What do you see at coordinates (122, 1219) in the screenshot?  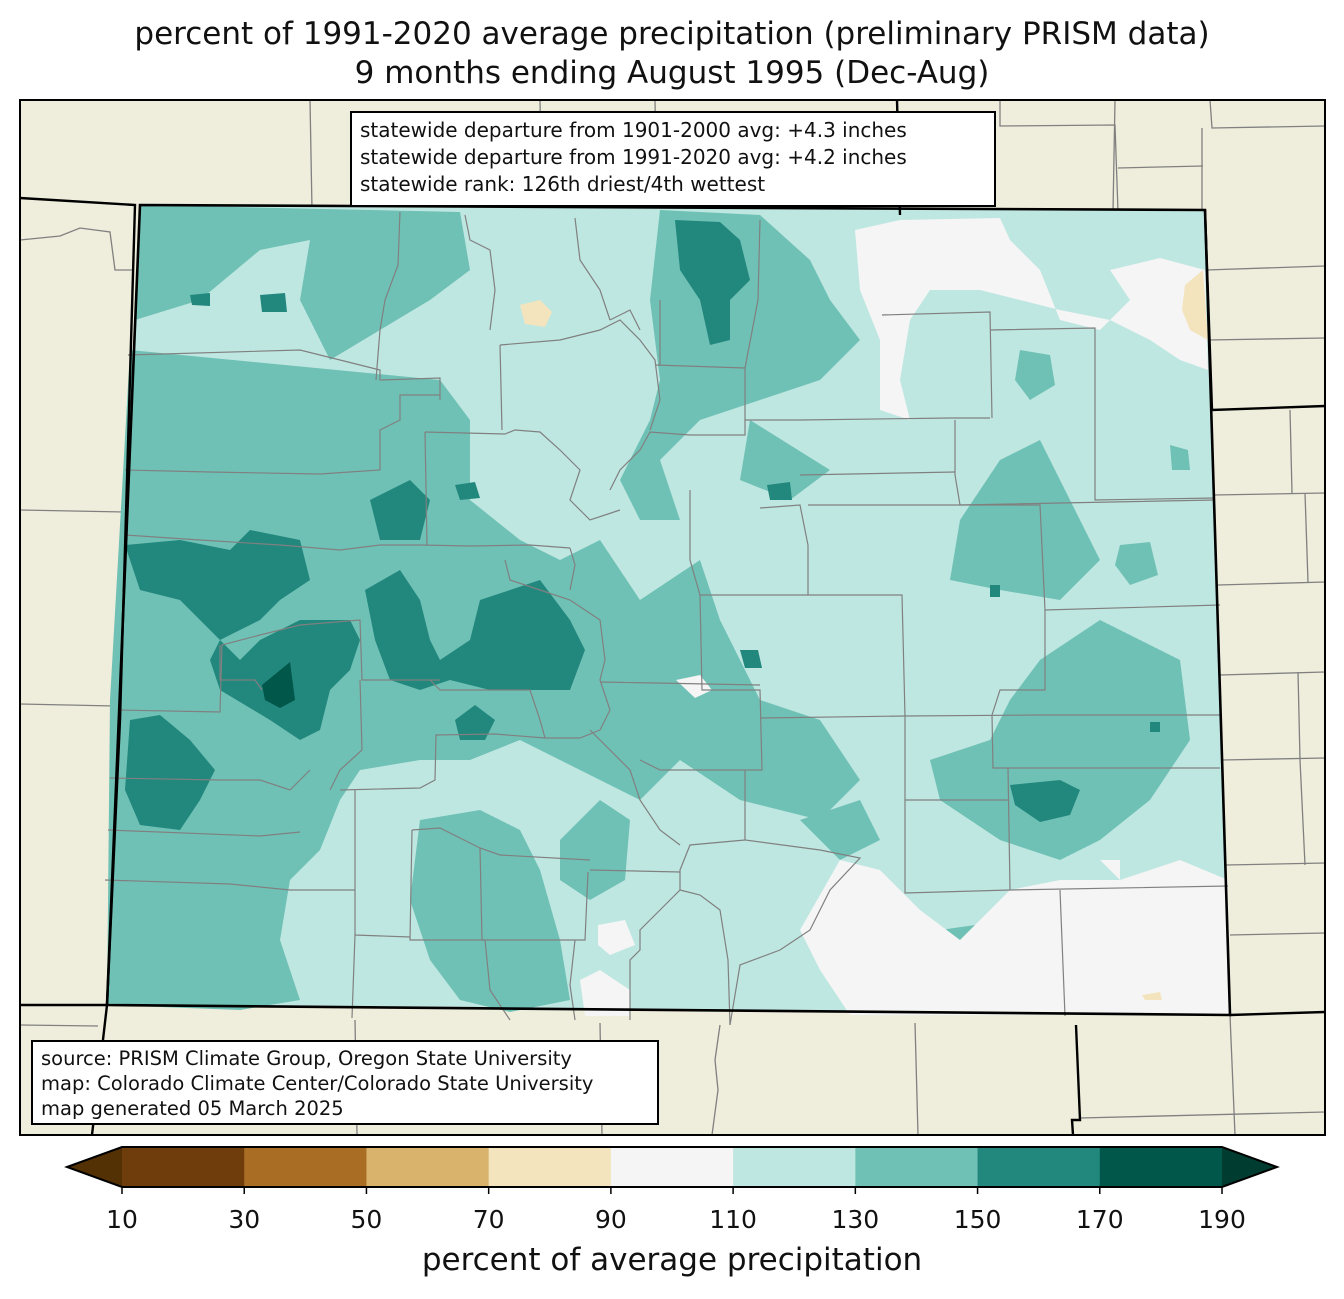 I see `colorbar-tick-label: 10` at bounding box center [122, 1219].